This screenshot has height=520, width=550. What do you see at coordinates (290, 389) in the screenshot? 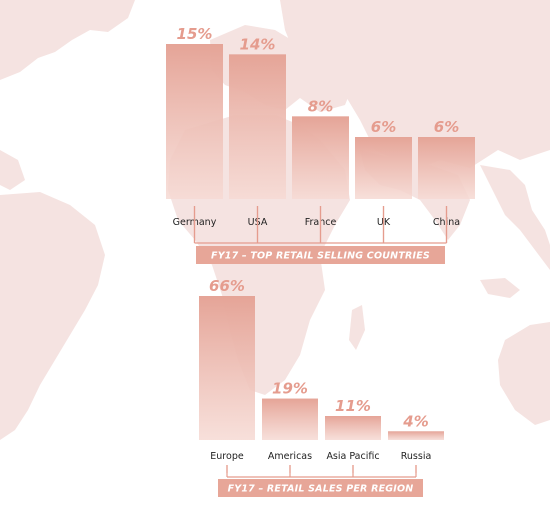
I see `region-value-label-2: 19%` at bounding box center [290, 389].